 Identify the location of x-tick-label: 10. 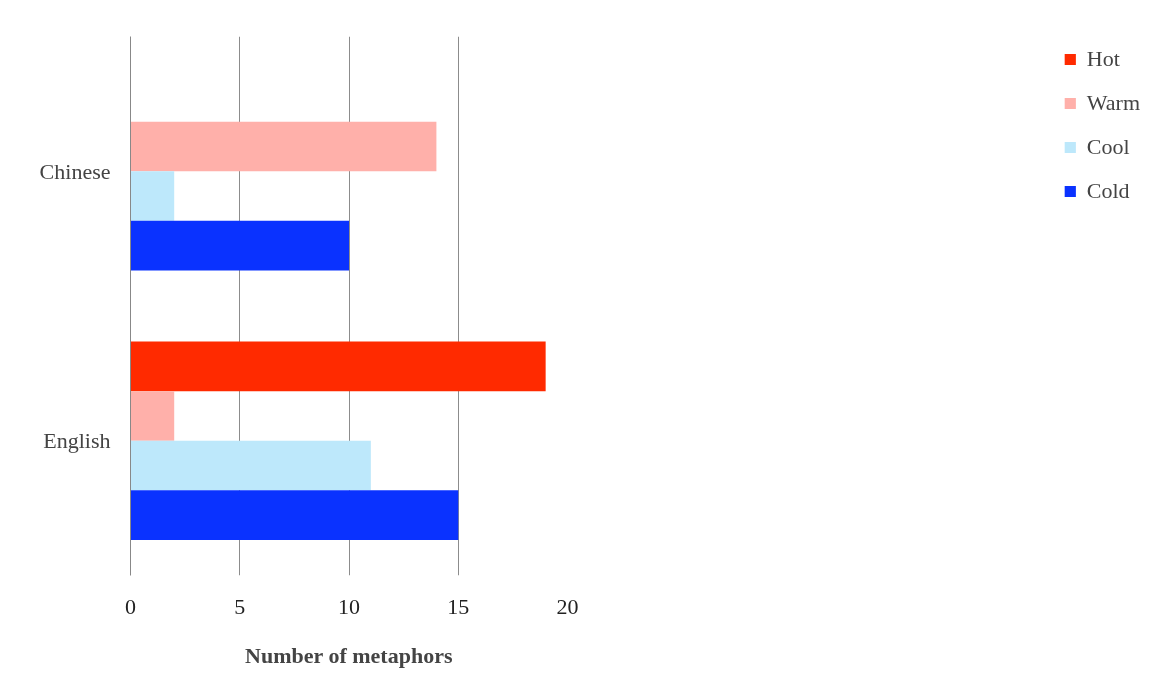
(349, 606).